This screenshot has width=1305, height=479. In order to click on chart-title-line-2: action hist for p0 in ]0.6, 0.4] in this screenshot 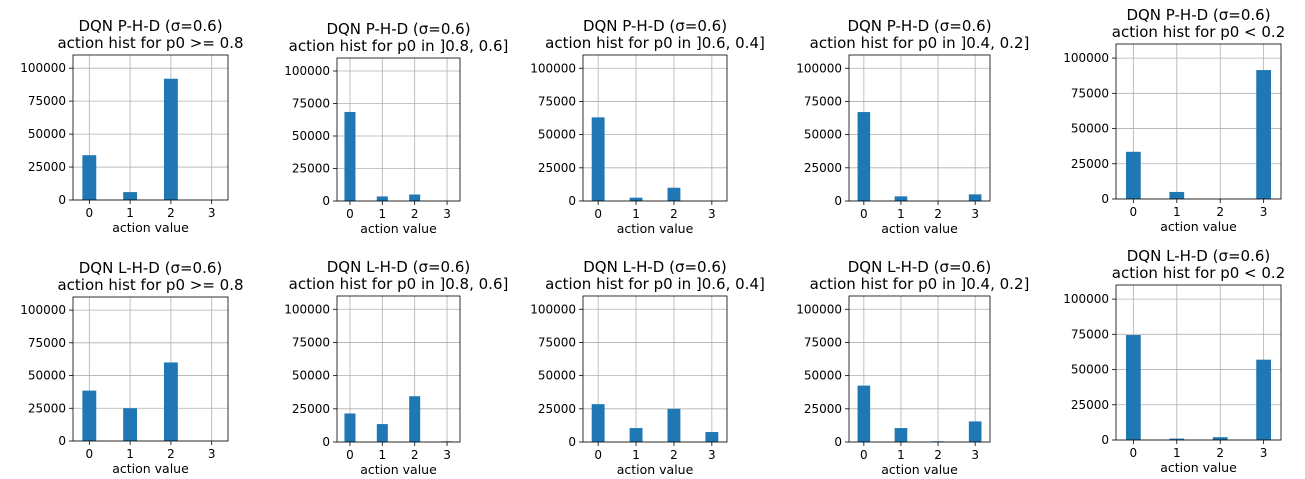, I will do `click(655, 284)`.